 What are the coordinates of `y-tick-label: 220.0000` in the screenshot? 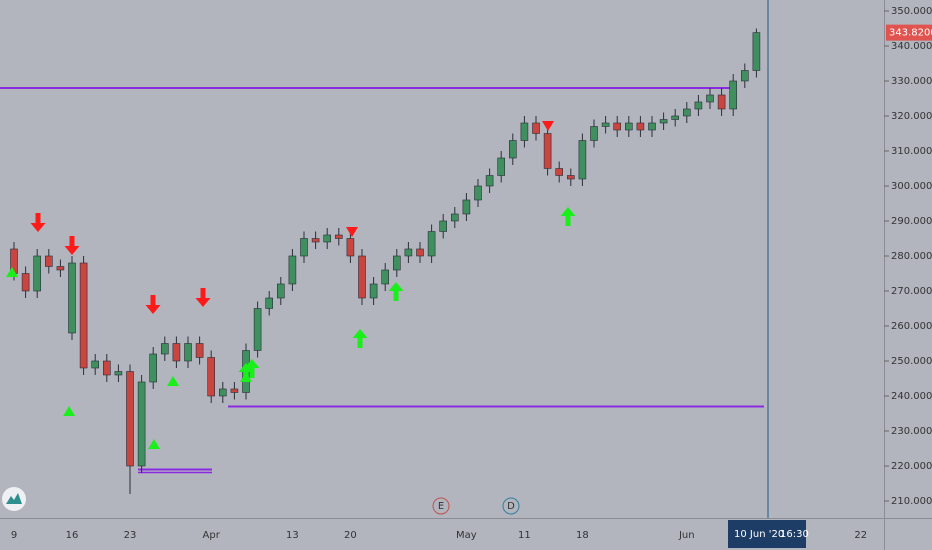 It's located at (911, 466).